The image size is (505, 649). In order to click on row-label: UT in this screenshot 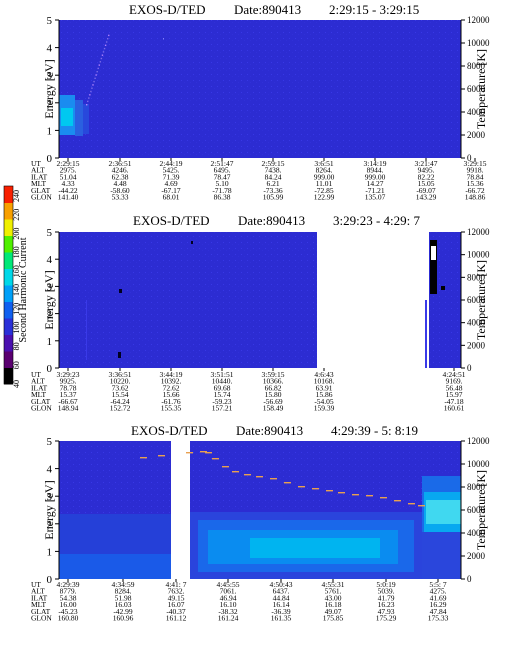, I will do `click(36, 163)`.